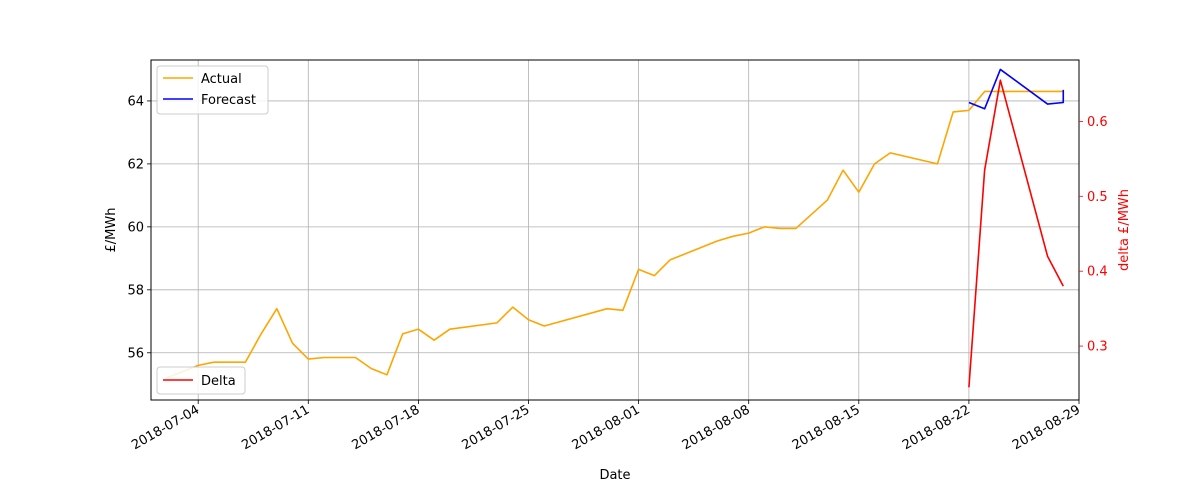 Image resolution: width=1200 pixels, height=500 pixels. Describe the element at coordinates (1097, 347) in the screenshot. I see `y2-tick-label: 0.3` at that location.